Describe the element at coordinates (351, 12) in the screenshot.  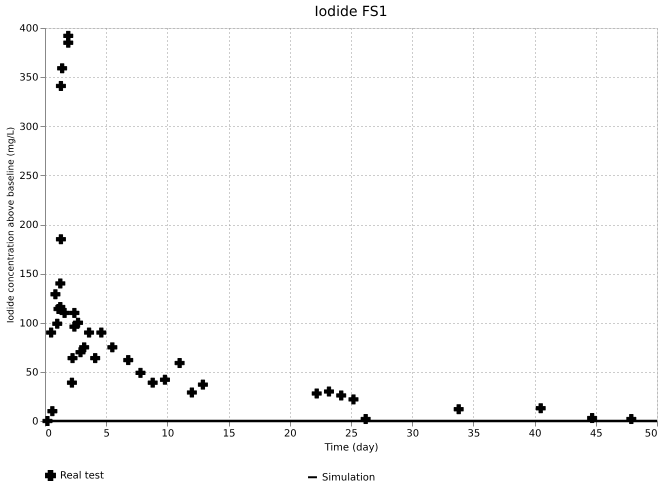
I see `chart-title: Iodide FS1` at that location.